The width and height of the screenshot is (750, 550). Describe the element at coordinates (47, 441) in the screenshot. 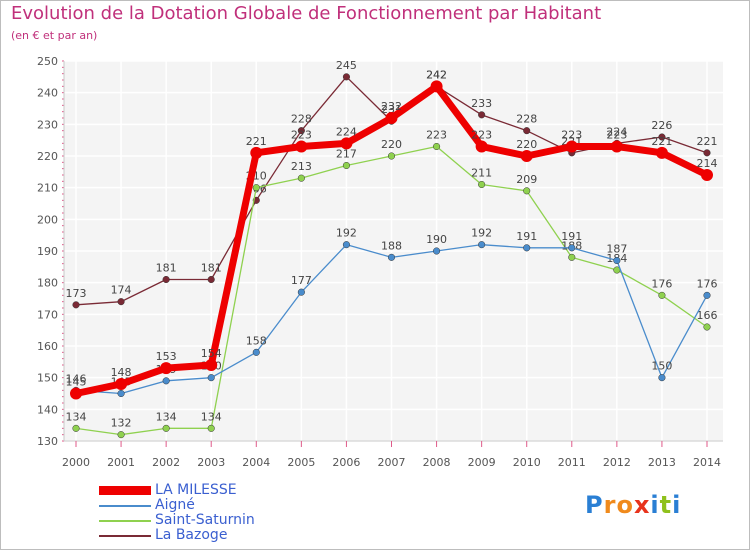

I see `y-tick-label: 130` at that location.